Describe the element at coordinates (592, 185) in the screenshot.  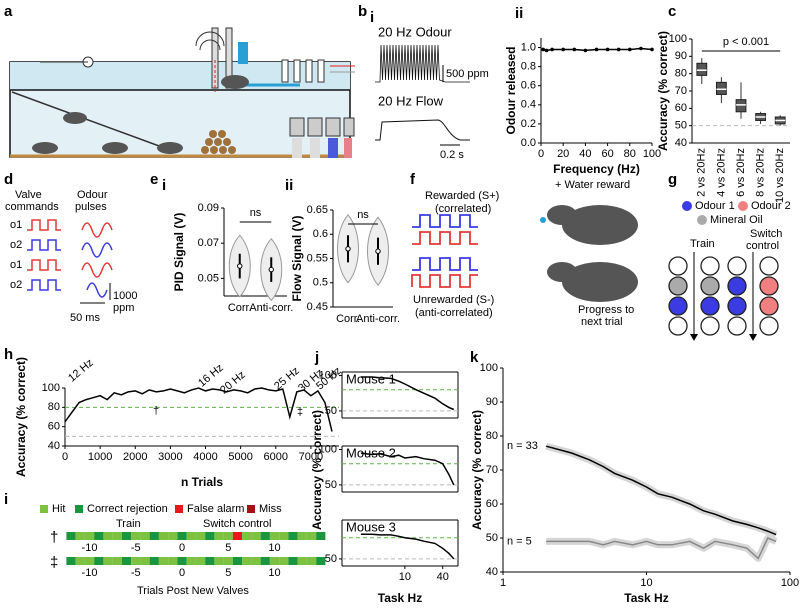
I see `outcome: + Water reward` at that location.